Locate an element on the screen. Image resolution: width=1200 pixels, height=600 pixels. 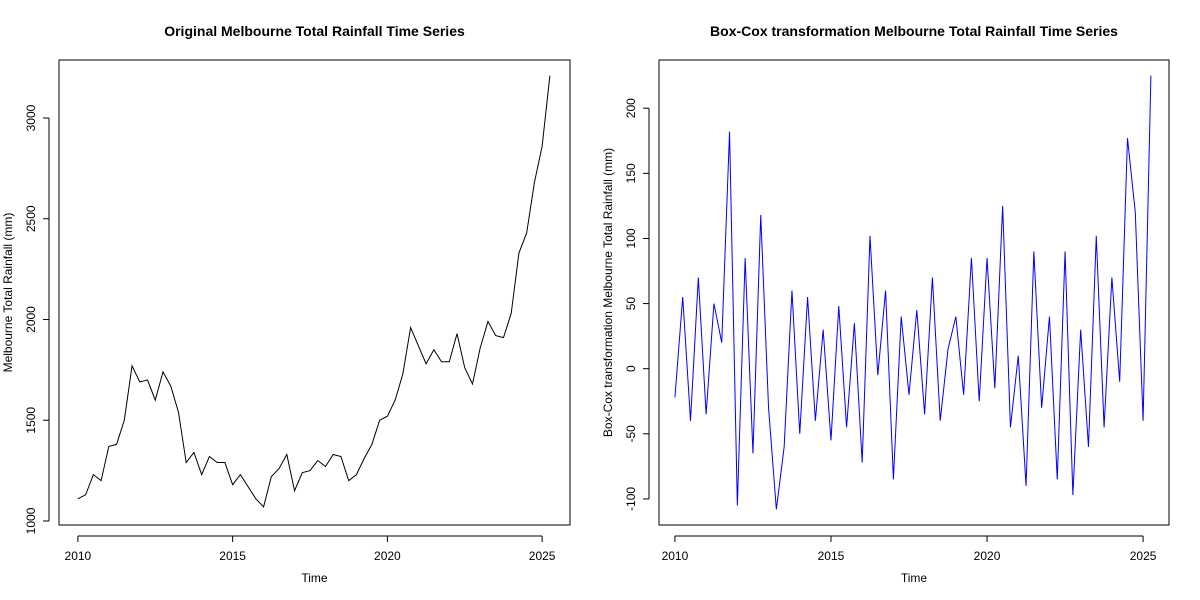
y-tick-label: 2500 is located at coordinates (31, 218).